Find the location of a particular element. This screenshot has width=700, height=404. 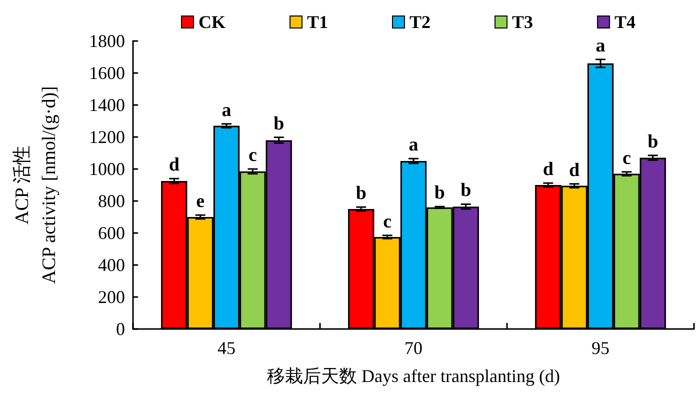

y-tick-label: 200 is located at coordinates (111, 297).